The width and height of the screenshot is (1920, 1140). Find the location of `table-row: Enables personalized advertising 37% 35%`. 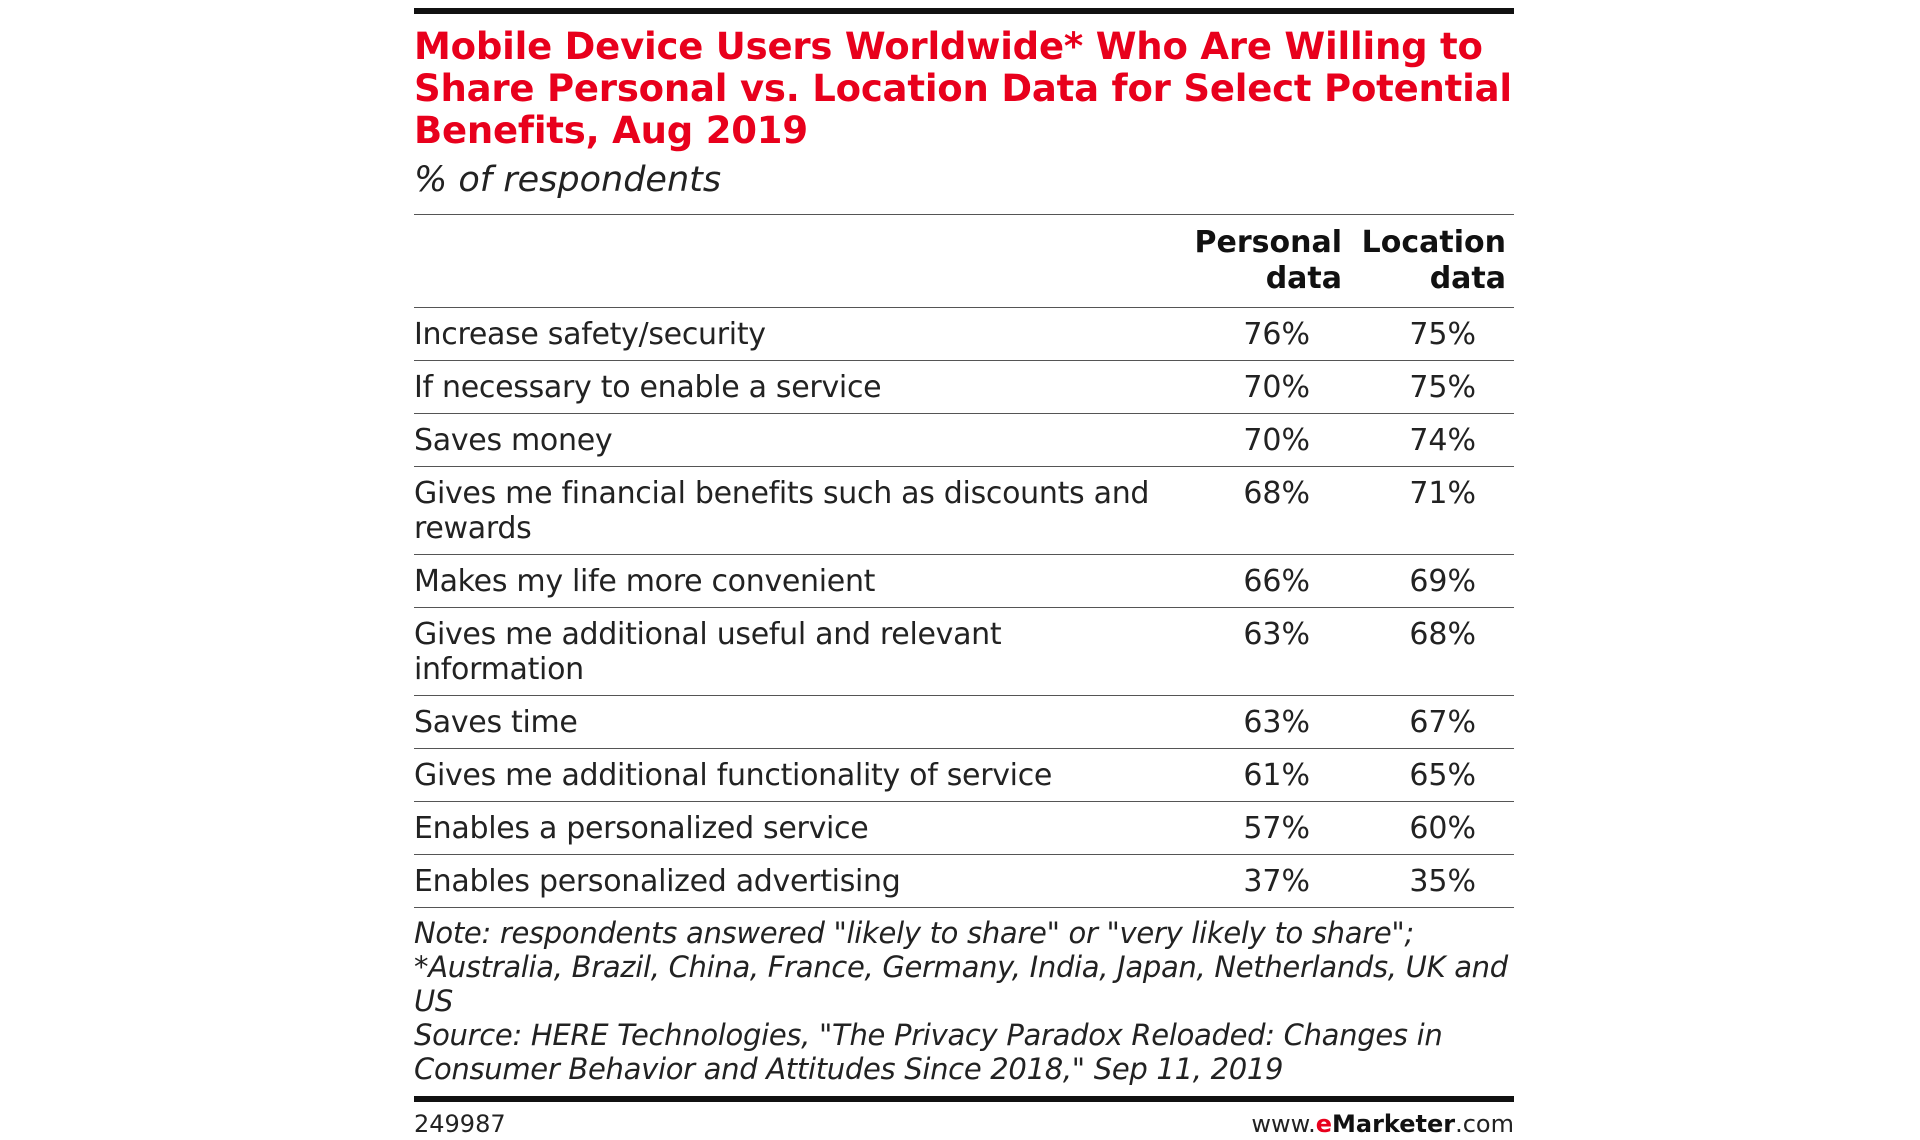

table-row: Enables personalized advertising 37% 35% is located at coordinates (964, 881).